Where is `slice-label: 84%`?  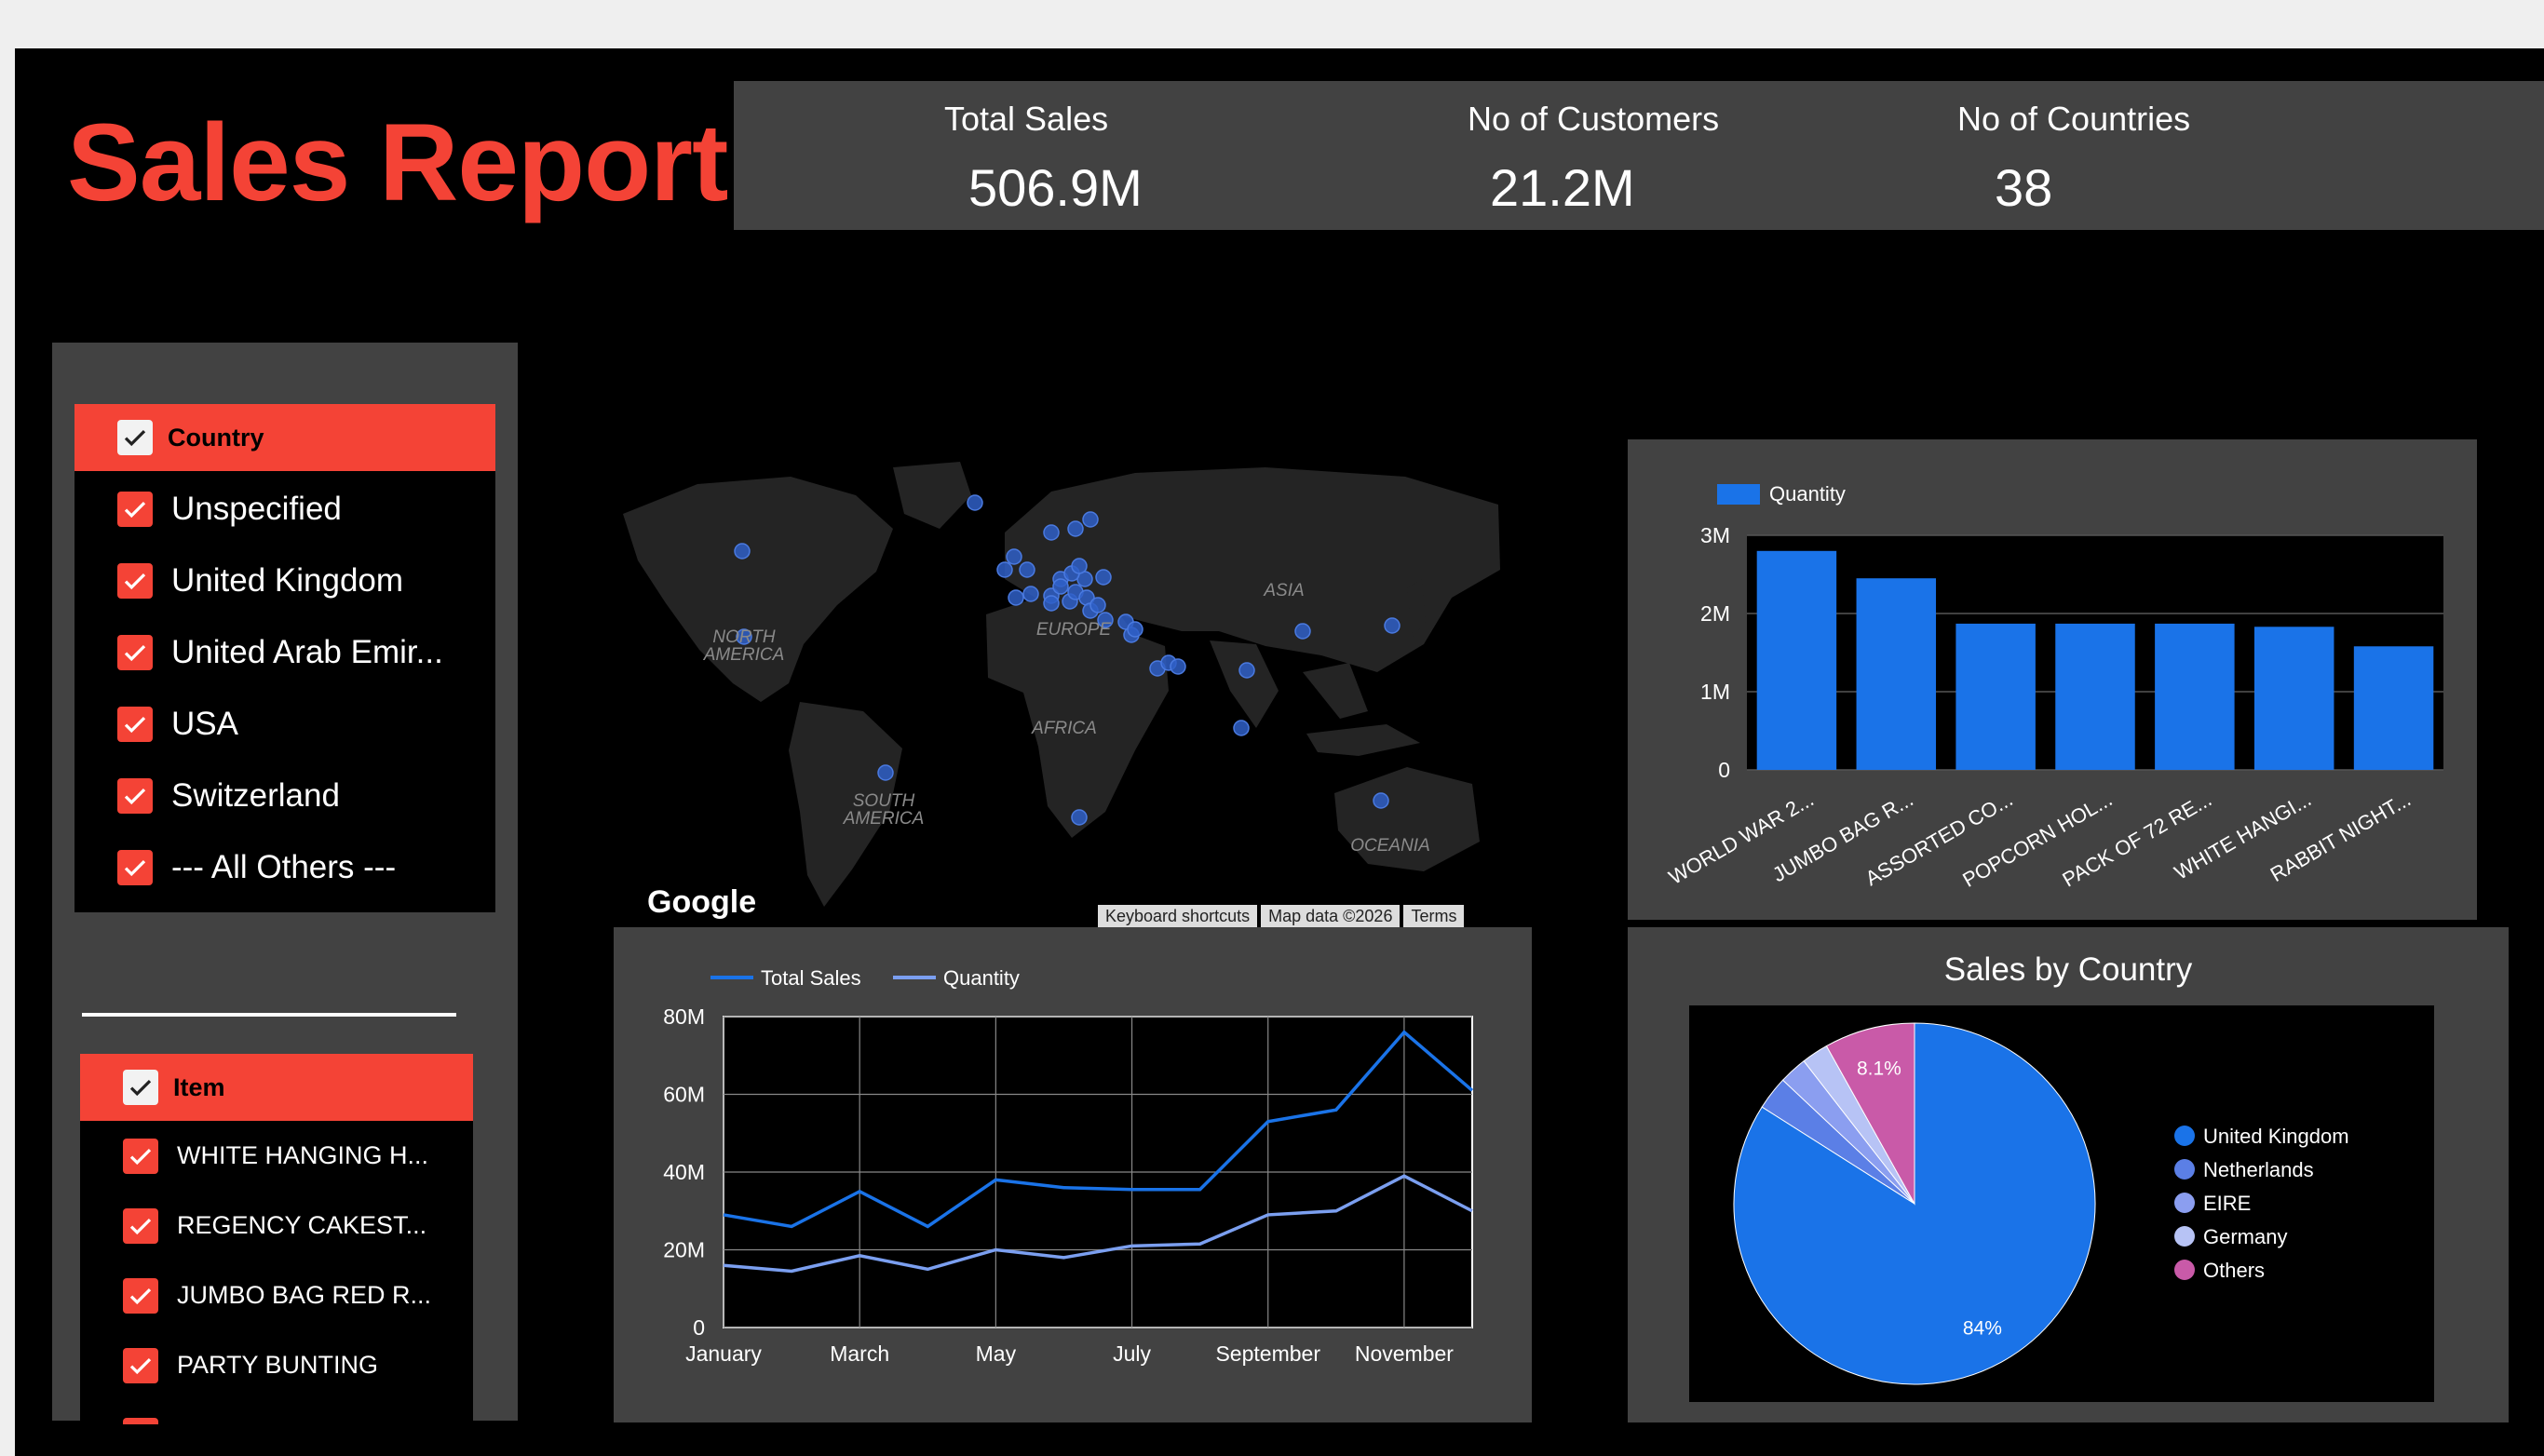
slice-label: 84% is located at coordinates (1982, 1329).